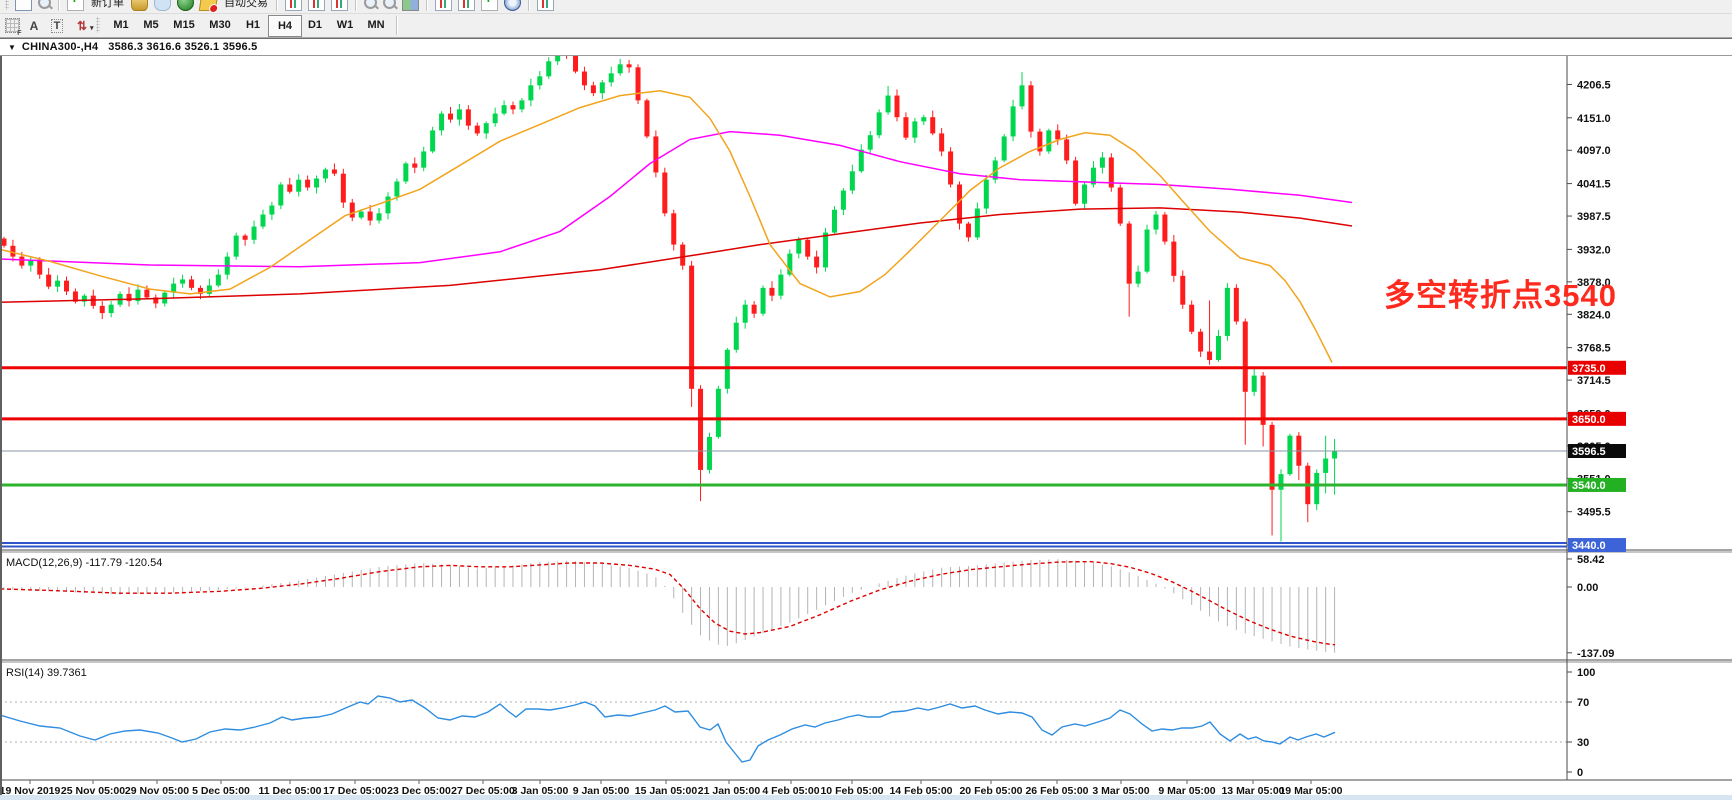 This screenshot has width=1732, height=800. What do you see at coordinates (1589, 546) in the screenshot?
I see `svg-text: 3440.0` at bounding box center [1589, 546].